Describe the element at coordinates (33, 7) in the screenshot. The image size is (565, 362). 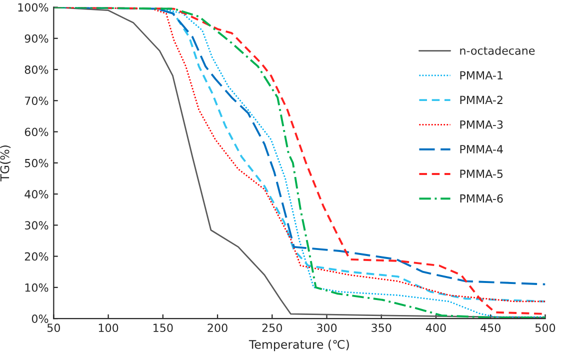
I see `y-tick-label: 100%` at that location.